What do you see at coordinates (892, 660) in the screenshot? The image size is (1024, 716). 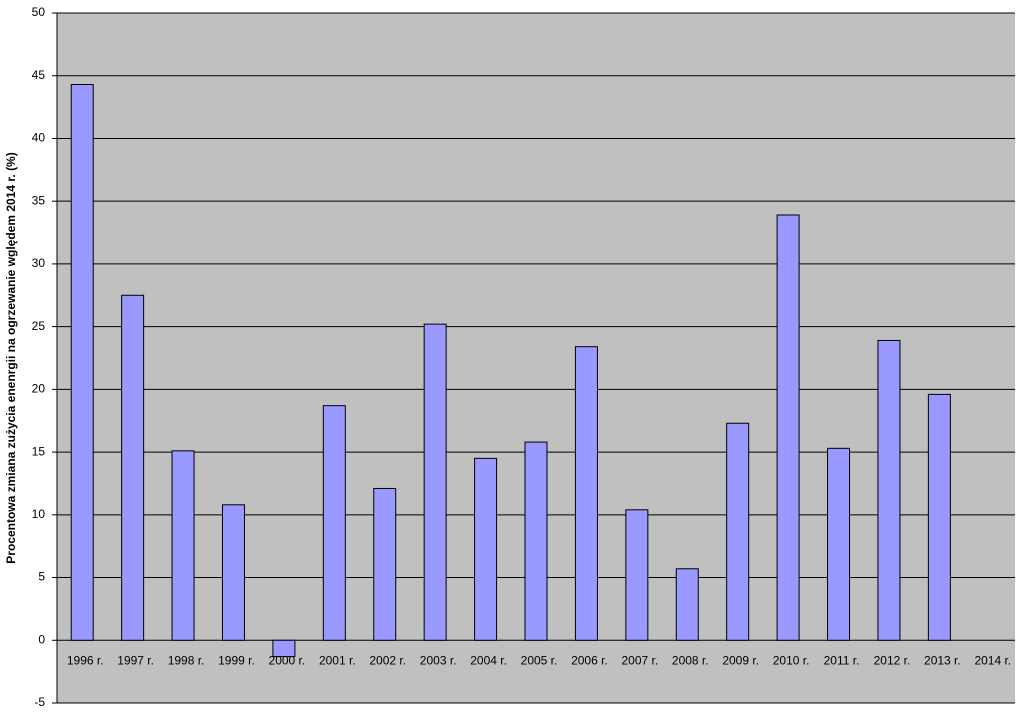 I see `x-tick-label: 2012 r.` at bounding box center [892, 660].